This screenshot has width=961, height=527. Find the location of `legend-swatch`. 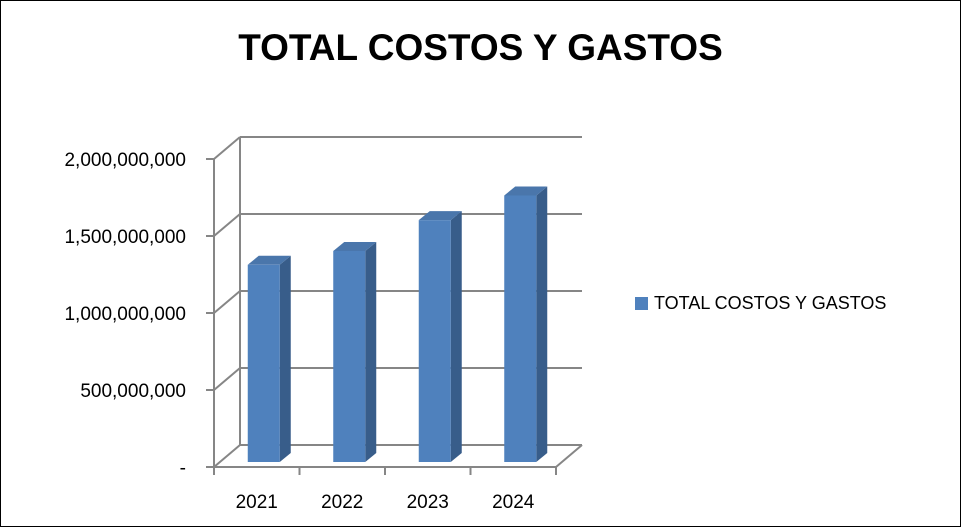

legend-swatch is located at coordinates (641, 303).